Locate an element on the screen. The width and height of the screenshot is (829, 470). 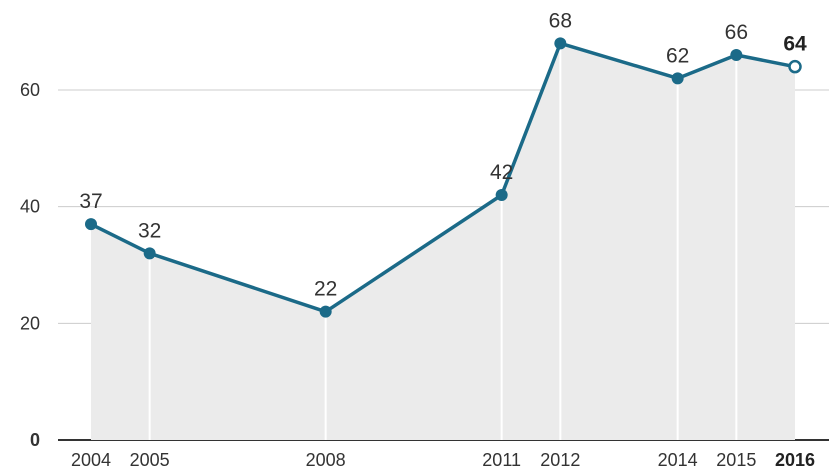
data-label: 42 is located at coordinates (501, 172).